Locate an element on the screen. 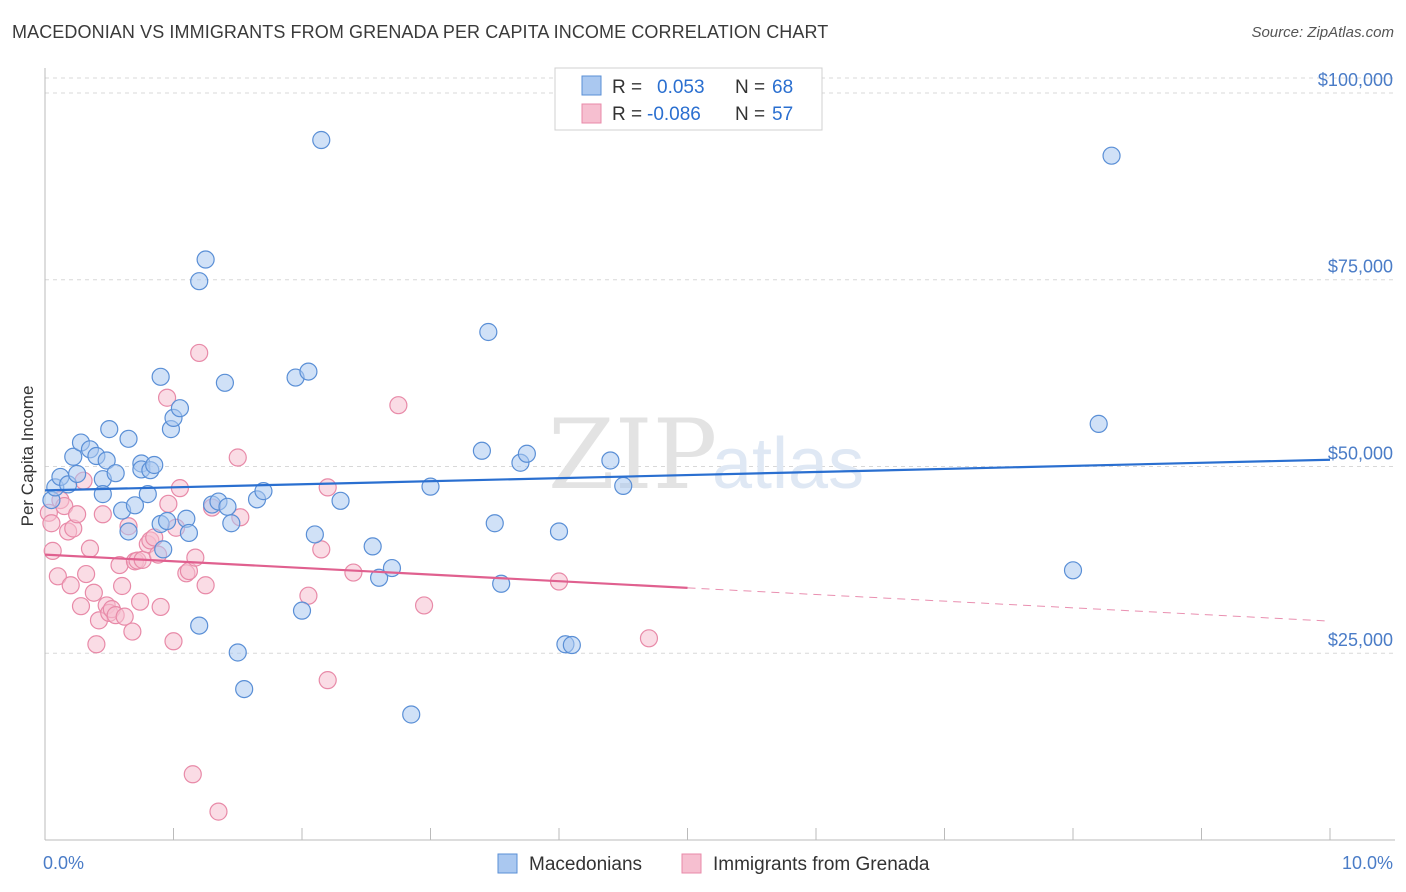  x-tick-label: 0.0% is located at coordinates (63, 863).